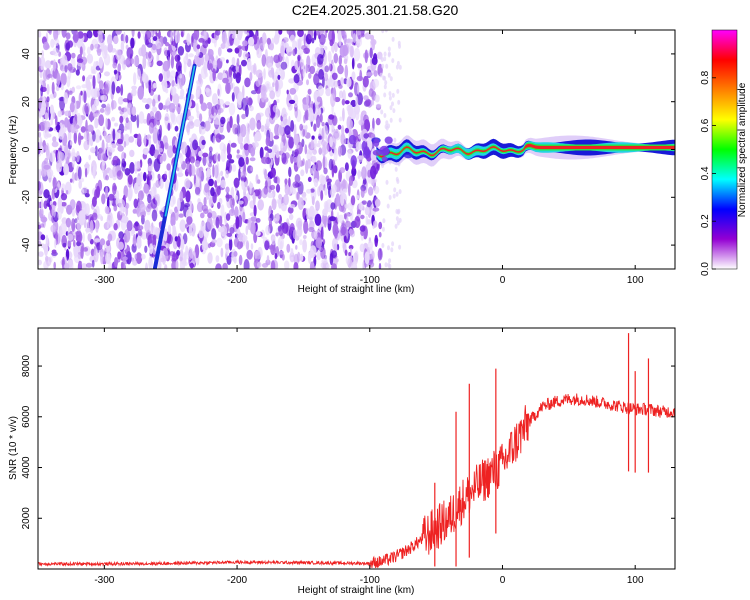 This screenshot has height=600, width=750. What do you see at coordinates (724, 149) in the screenshot?
I see `colorbar-gradient` at bounding box center [724, 149].